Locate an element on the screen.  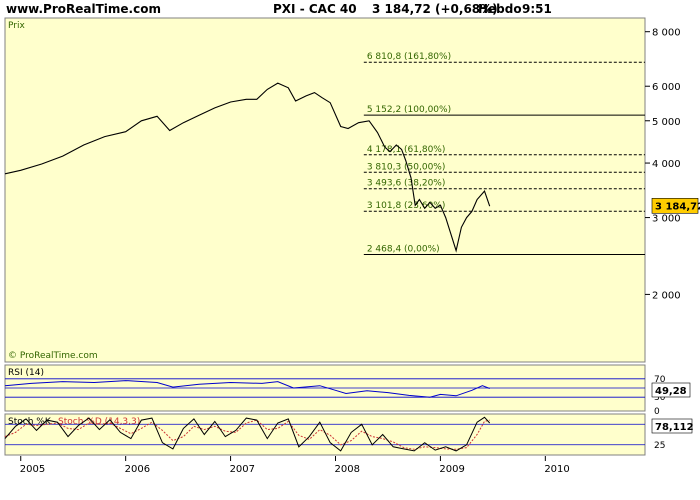
time-axis: 2005 2006 2007 2008 2009 2010 is located at coordinates (295, 465).